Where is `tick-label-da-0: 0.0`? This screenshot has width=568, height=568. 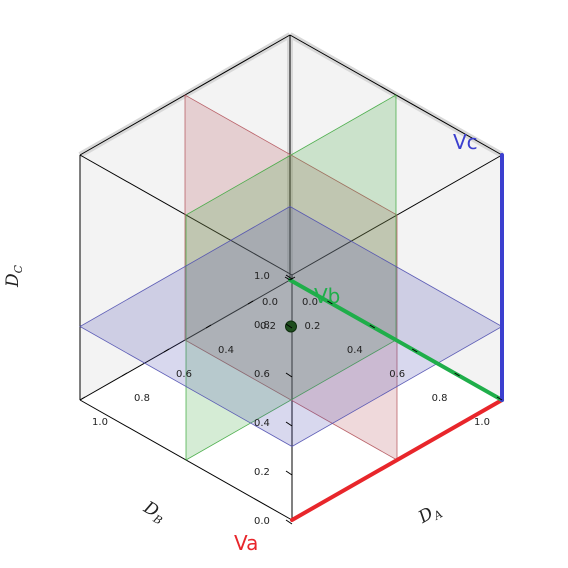
tick-label-da-0: 0.0 is located at coordinates (310, 302).